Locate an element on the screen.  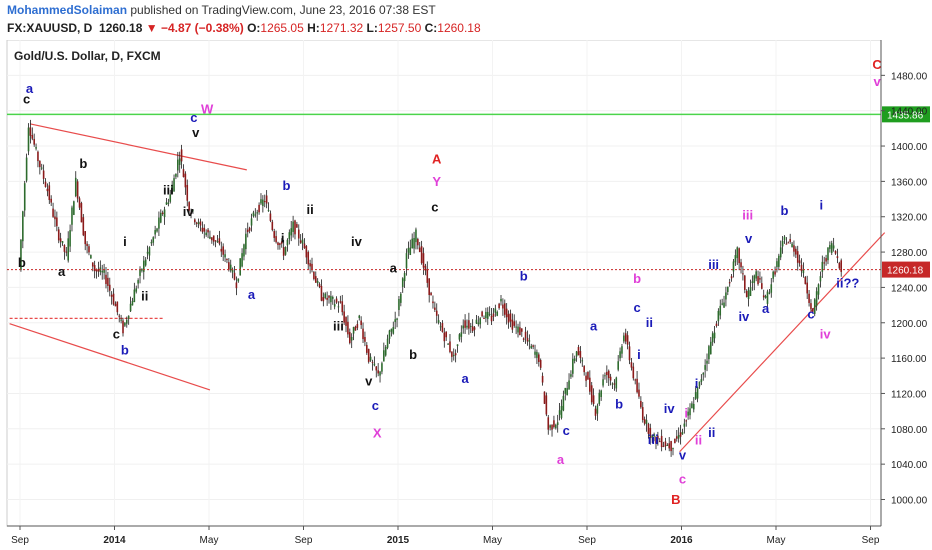
symbol-name: FX:XAUUSD, D is located at coordinates (50, 28).